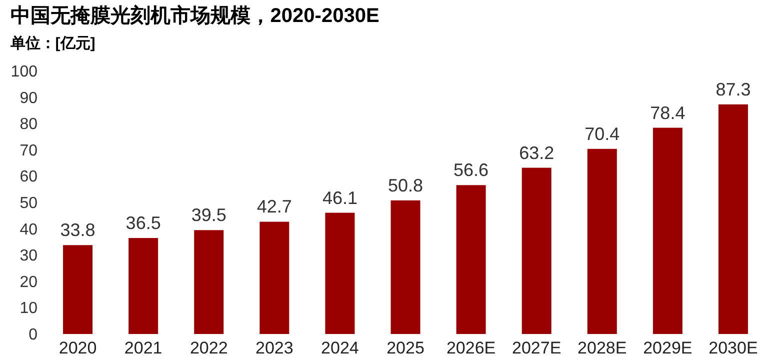 The image size is (781, 362). I want to click on data-label: 70.4, so click(602, 134).